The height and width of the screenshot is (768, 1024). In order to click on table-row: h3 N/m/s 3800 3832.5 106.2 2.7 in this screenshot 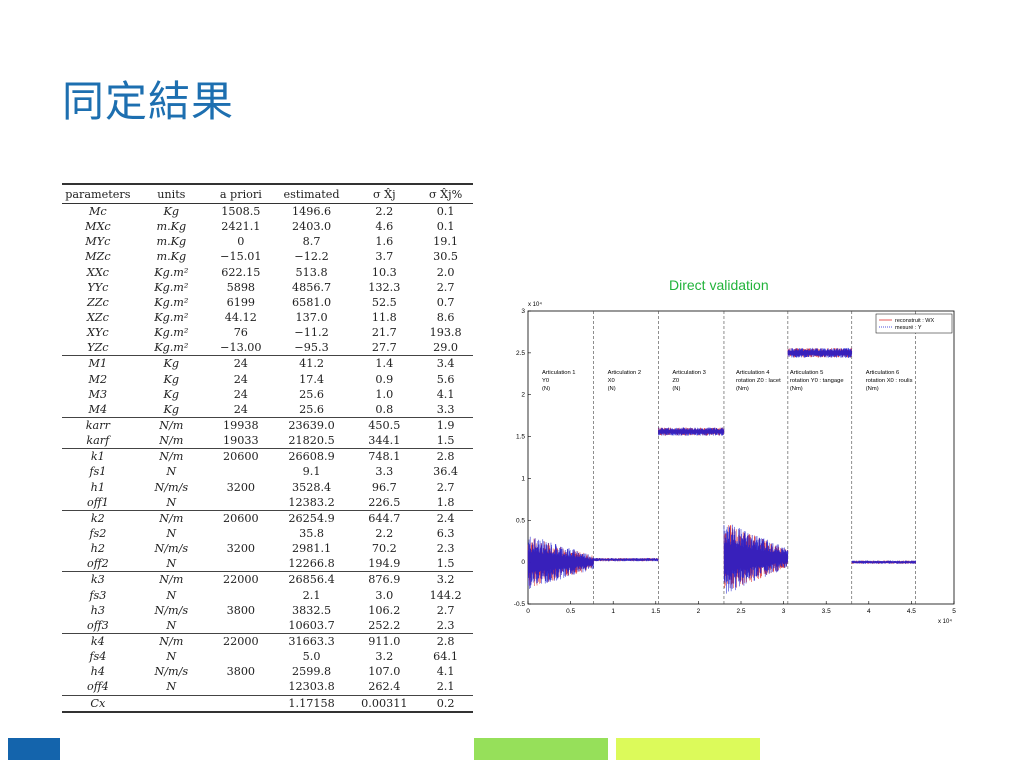, I will do `click(267, 610)`.